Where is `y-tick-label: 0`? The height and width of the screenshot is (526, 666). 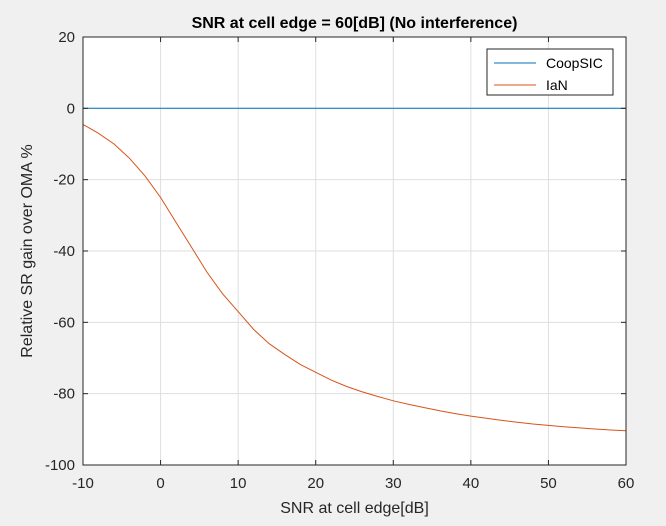 y-tick-label: 0 is located at coordinates (71, 108).